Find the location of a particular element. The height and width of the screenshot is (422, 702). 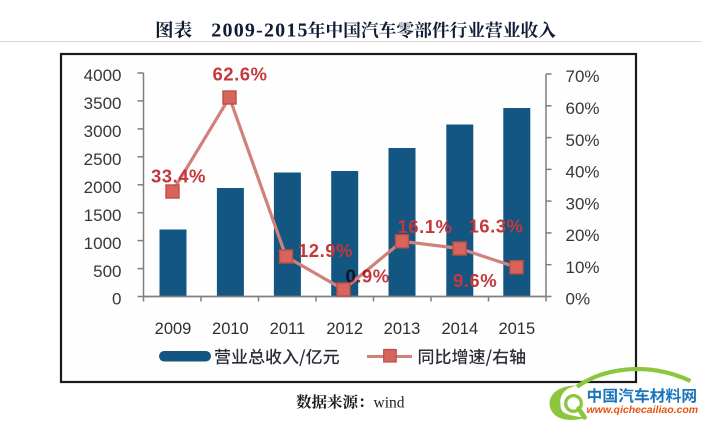

svg-text: 0.9% is located at coordinates (368, 276).